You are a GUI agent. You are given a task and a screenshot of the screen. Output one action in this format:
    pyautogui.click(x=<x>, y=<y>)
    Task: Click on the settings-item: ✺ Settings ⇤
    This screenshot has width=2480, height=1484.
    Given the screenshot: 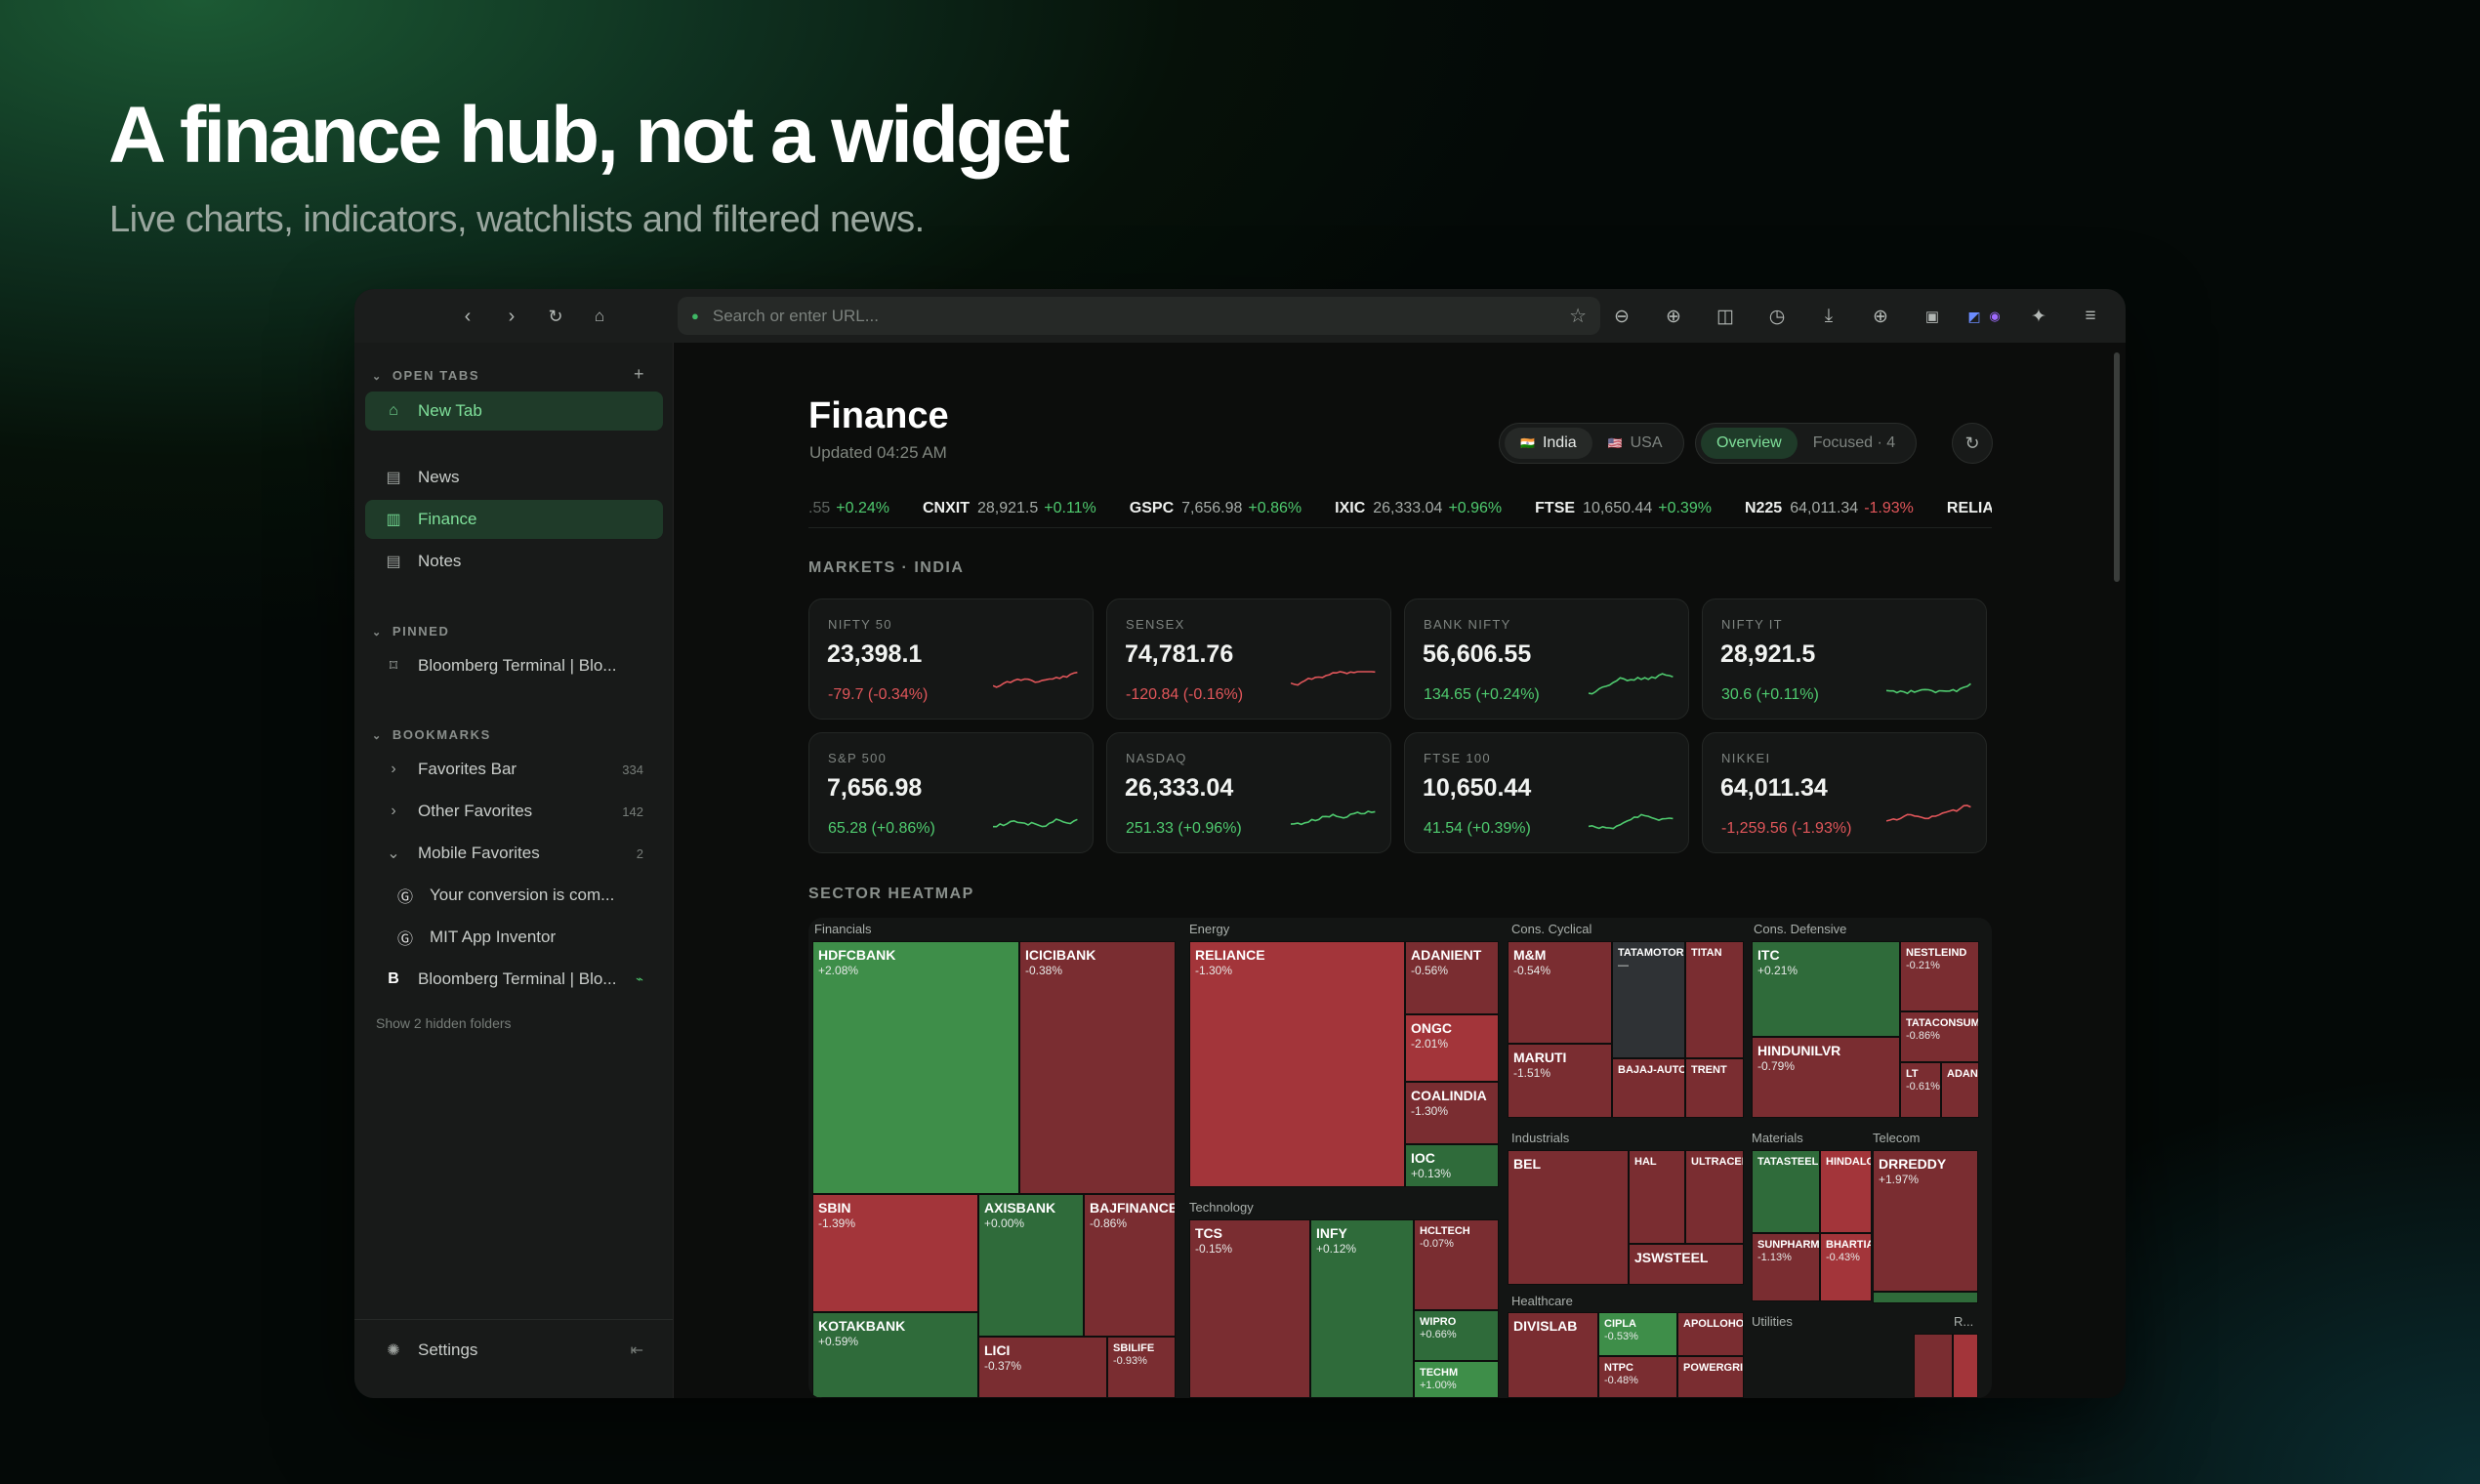 What is the action you would take?
    pyautogui.click(x=514, y=1351)
    